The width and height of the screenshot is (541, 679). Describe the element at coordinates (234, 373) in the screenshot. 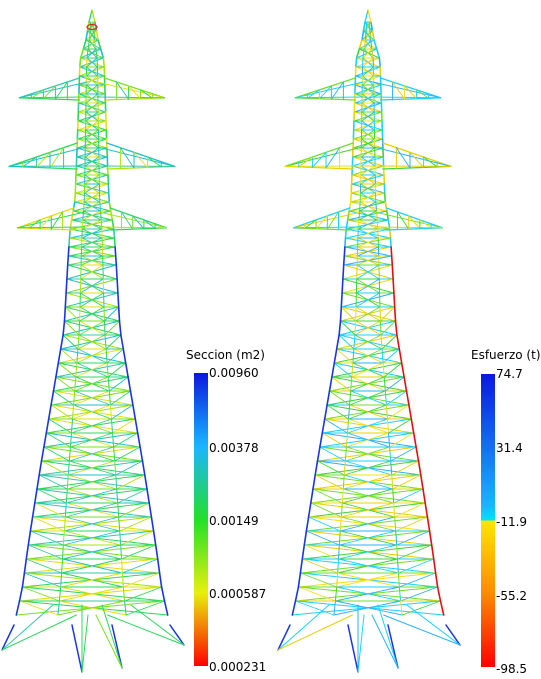

I see `colorbar-left-tick: 0.00960` at that location.